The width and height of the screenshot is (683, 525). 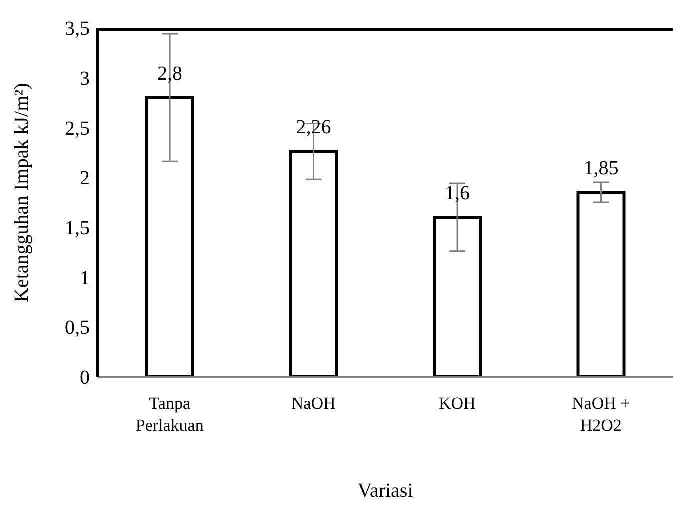 I want to click on y-tick-label: 2, so click(x=85, y=179).